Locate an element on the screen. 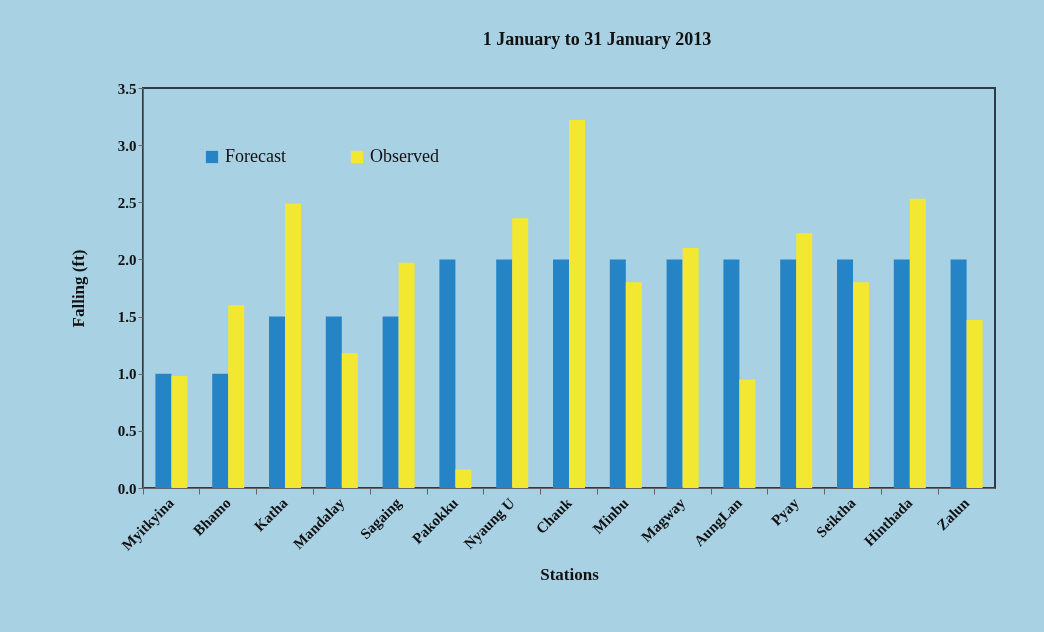 The image size is (1044, 632). chart-title: 1 January to 31 January 2013 is located at coordinates (597, 39).